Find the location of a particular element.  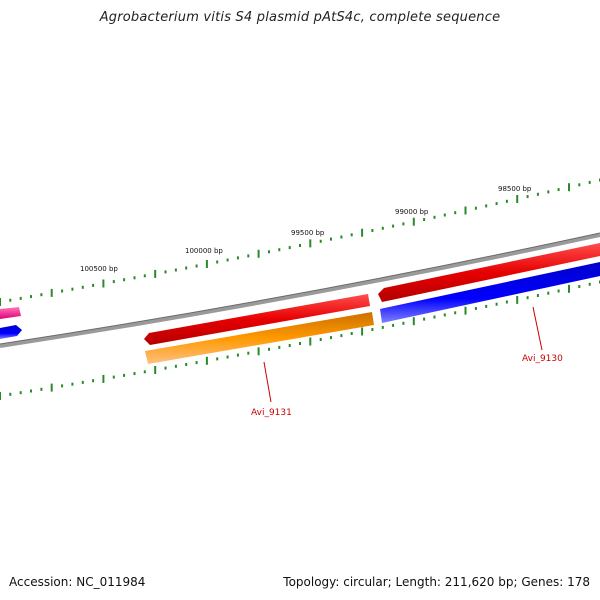

gene-pink-partial is located at coordinates (10, 313).